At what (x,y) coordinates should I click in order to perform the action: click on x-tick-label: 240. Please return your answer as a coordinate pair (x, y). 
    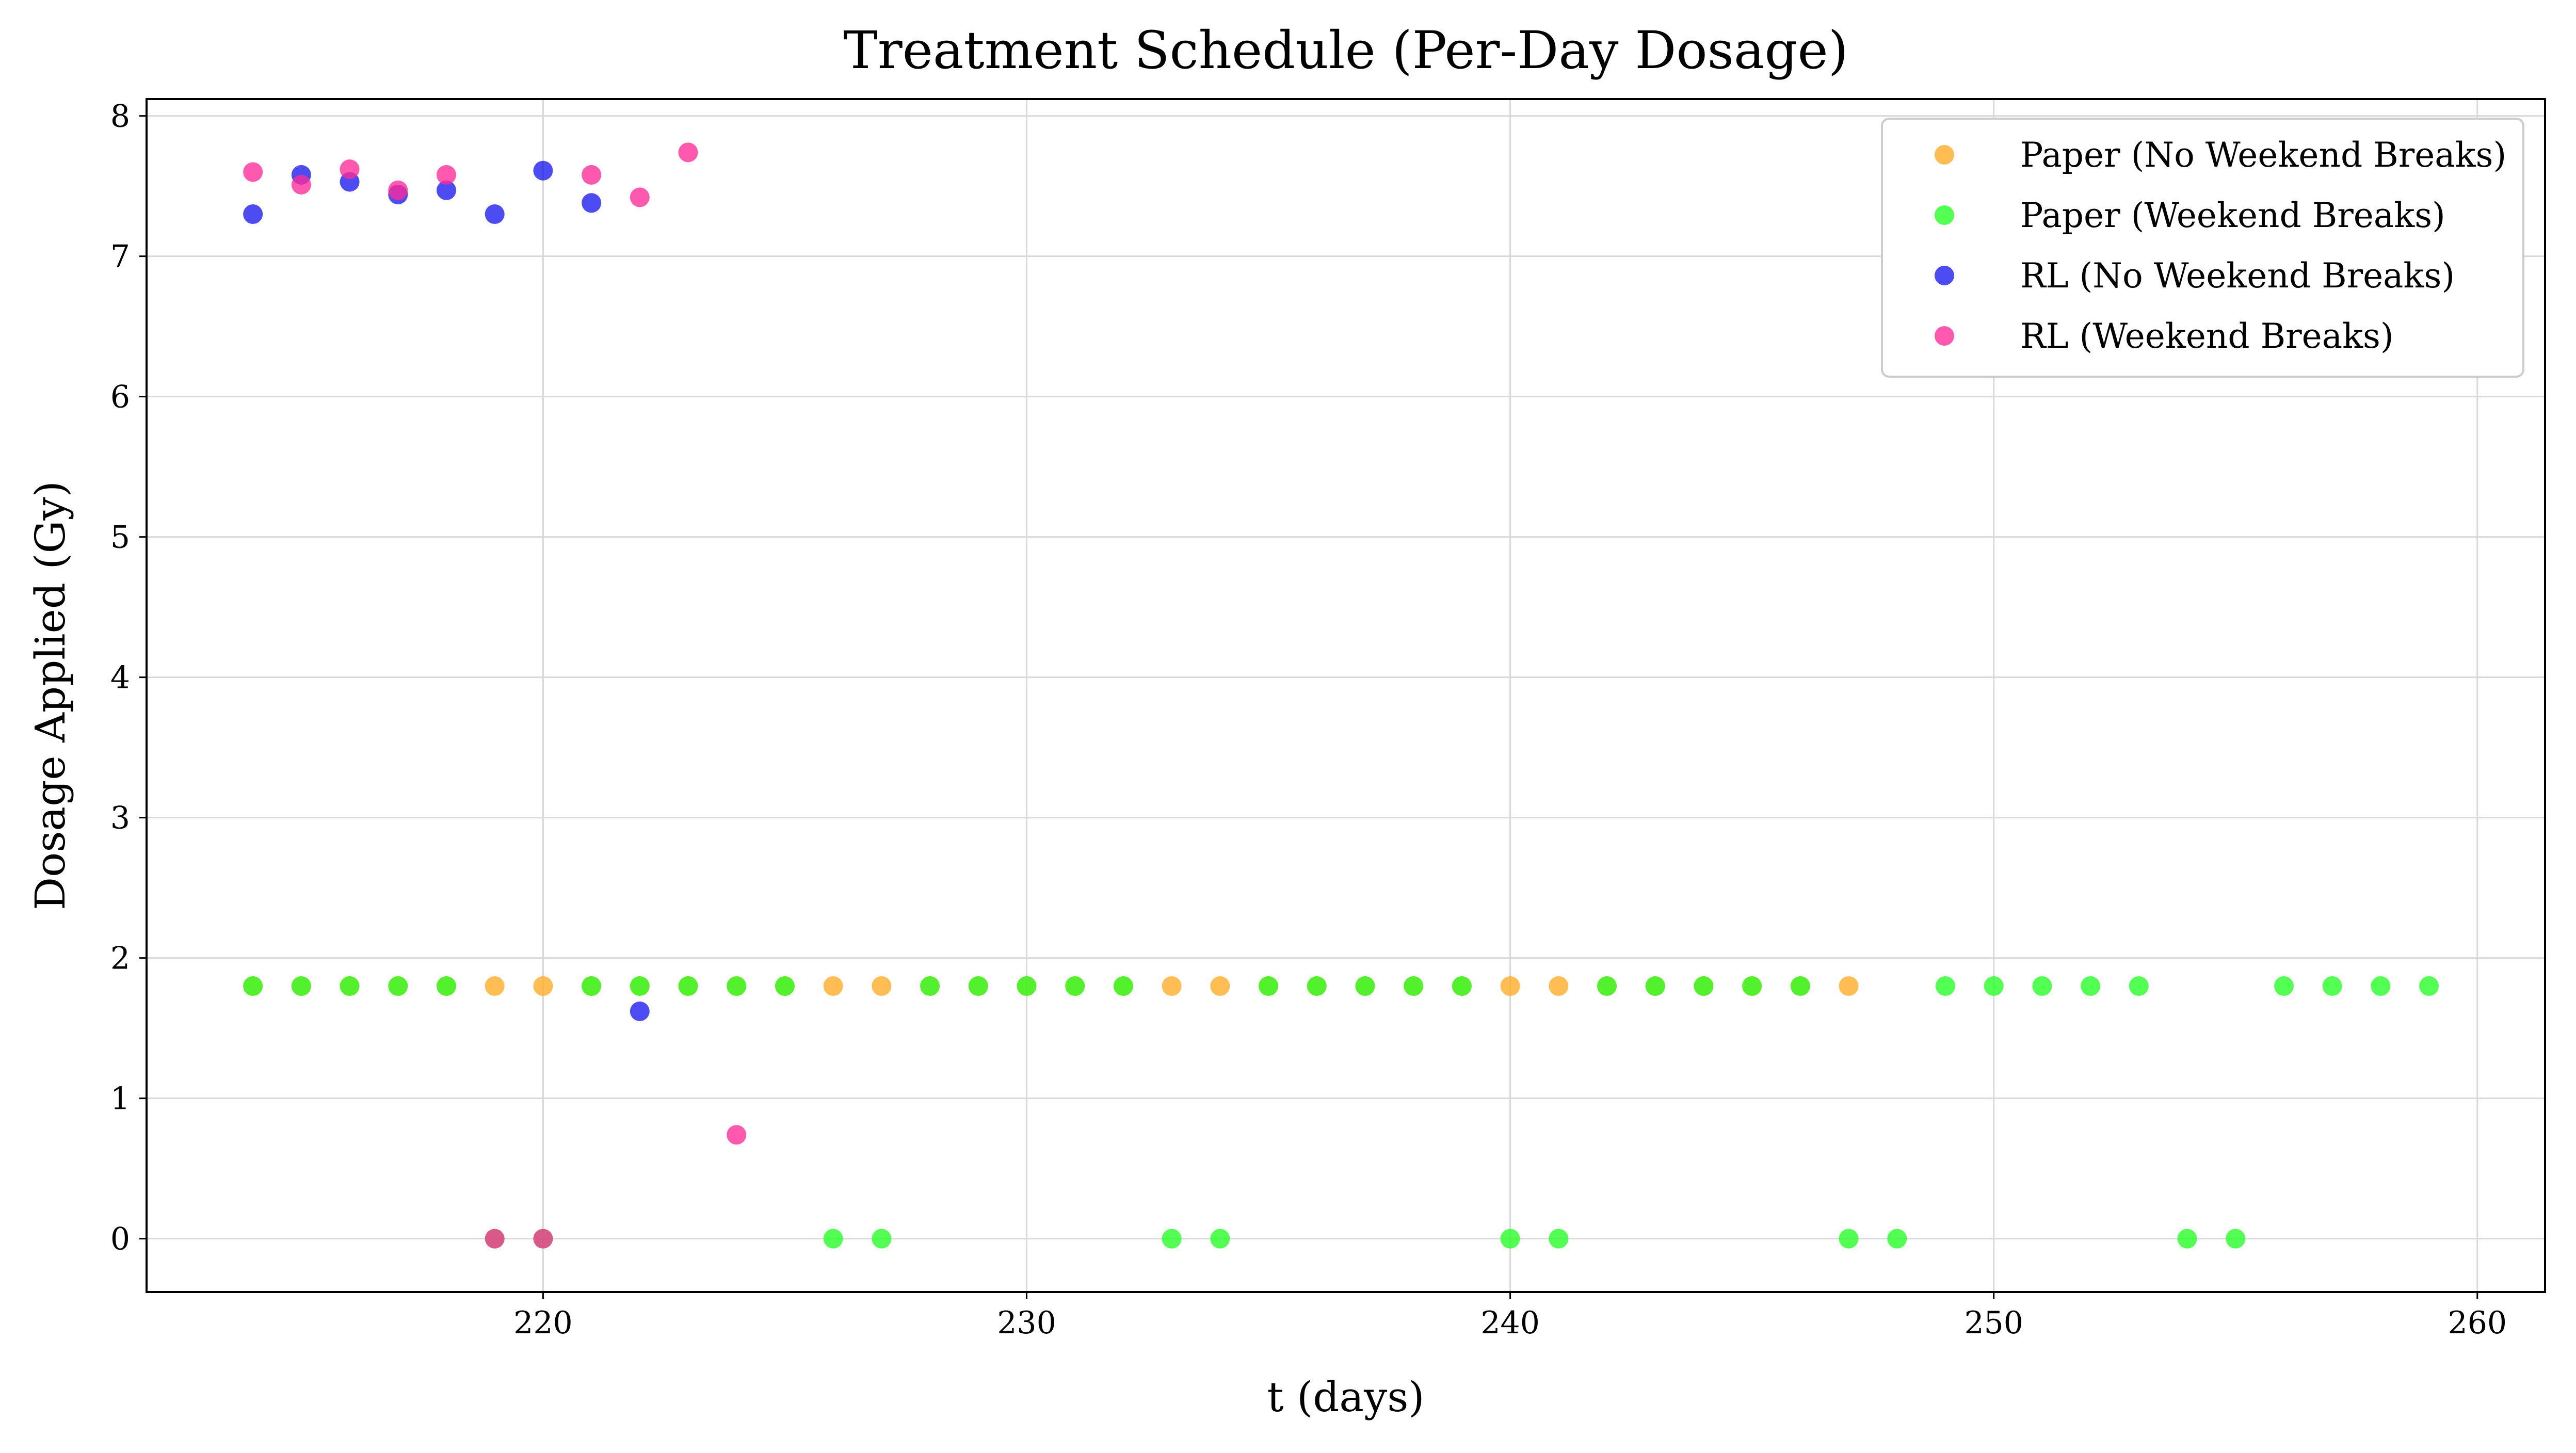
    Looking at the image, I should click on (1510, 1323).